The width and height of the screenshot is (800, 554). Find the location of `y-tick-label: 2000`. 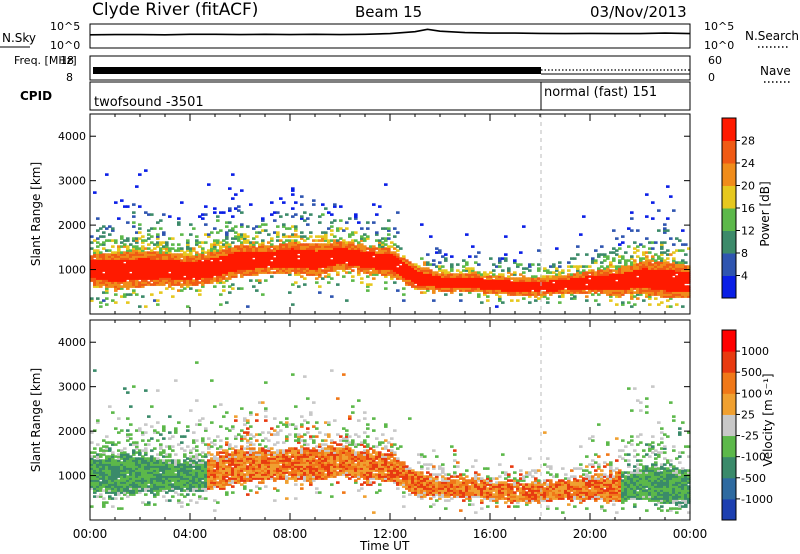

y-tick-label: 2000 is located at coordinates (72, 225).